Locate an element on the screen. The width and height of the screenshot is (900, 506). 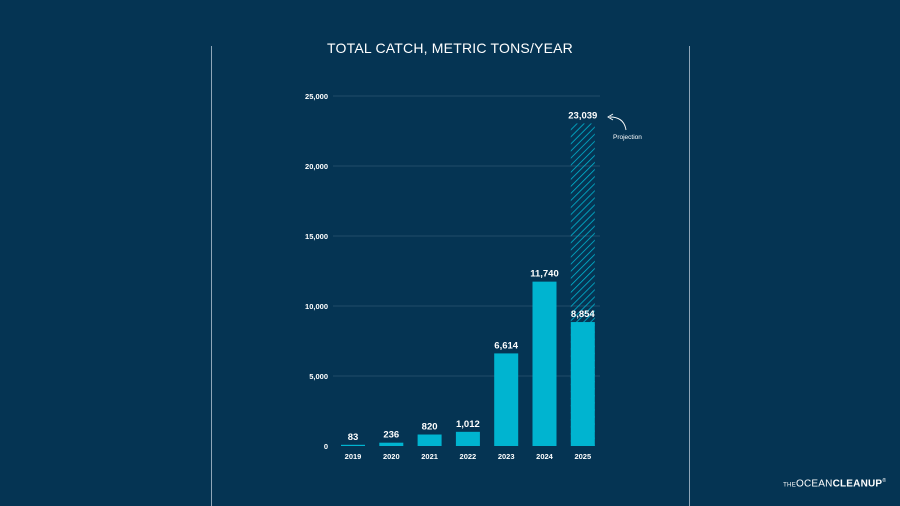
bar-value-label: 1,012 is located at coordinates (468, 424).